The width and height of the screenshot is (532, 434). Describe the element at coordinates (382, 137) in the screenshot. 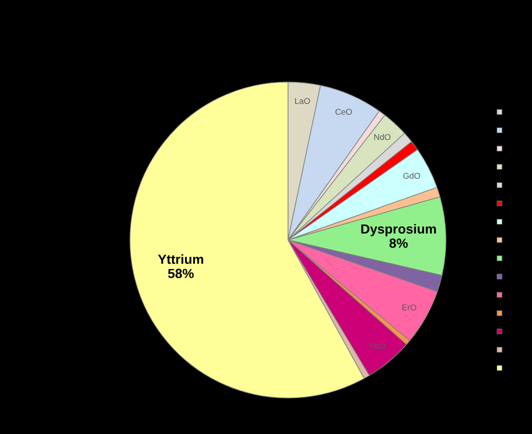

I see `slice-label: NdO` at that location.